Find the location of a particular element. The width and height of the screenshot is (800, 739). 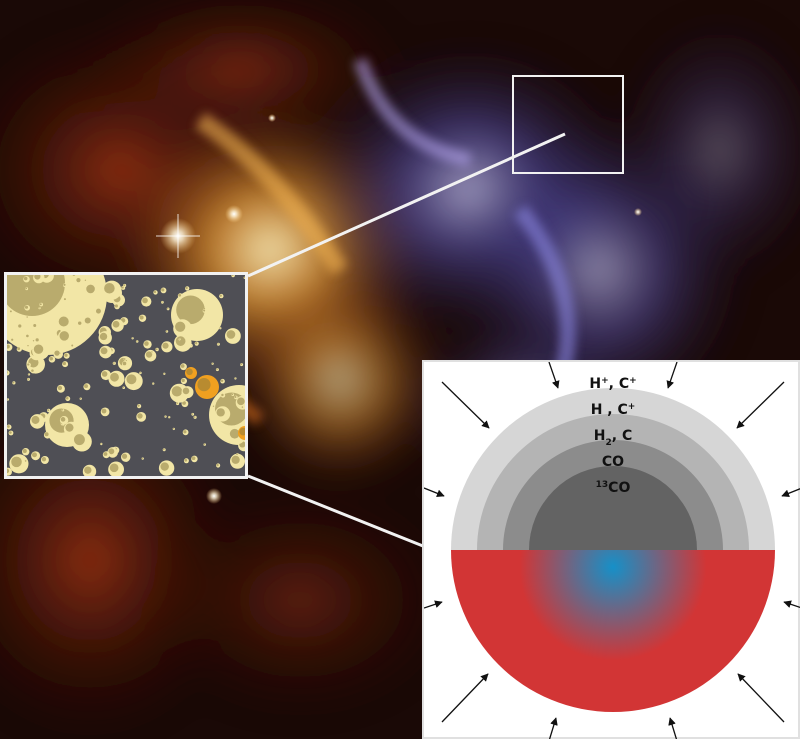

layer-label-co: CO is located at coordinates (613, 462).